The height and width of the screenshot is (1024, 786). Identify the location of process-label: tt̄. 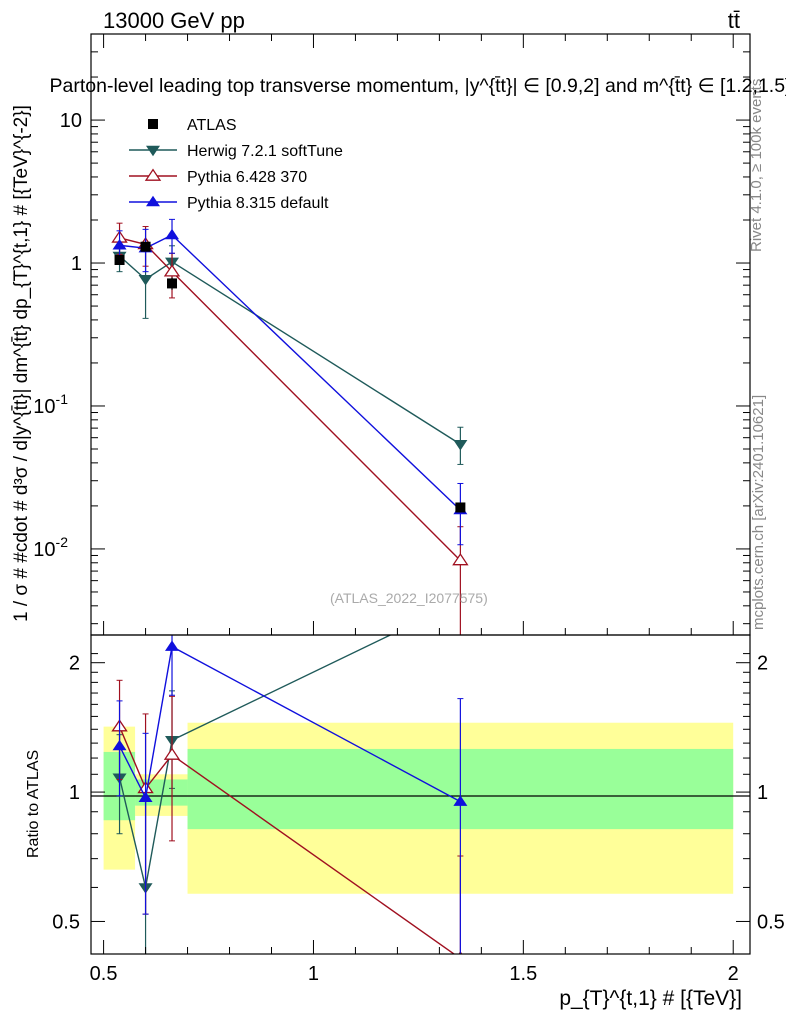
(734, 20).